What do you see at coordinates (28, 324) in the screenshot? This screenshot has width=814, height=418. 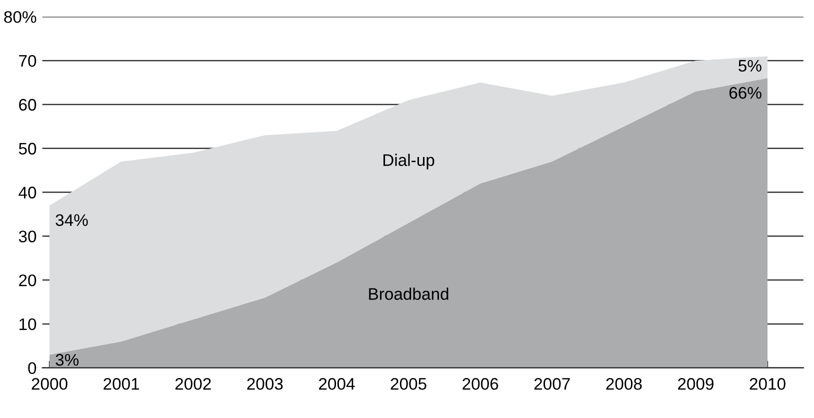 I see `y-tick-label: 10` at bounding box center [28, 324].